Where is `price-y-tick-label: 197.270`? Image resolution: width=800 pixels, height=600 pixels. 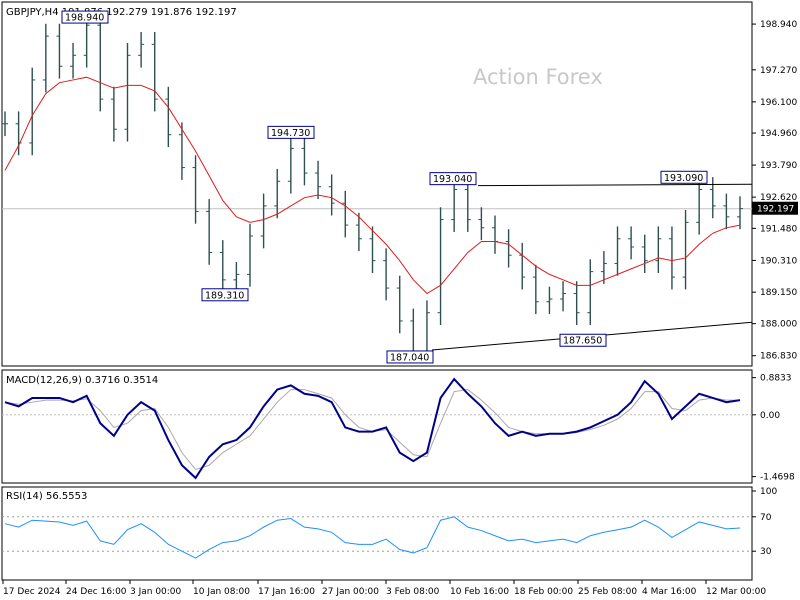
price-y-tick-label: 197.270 is located at coordinates (778, 71).